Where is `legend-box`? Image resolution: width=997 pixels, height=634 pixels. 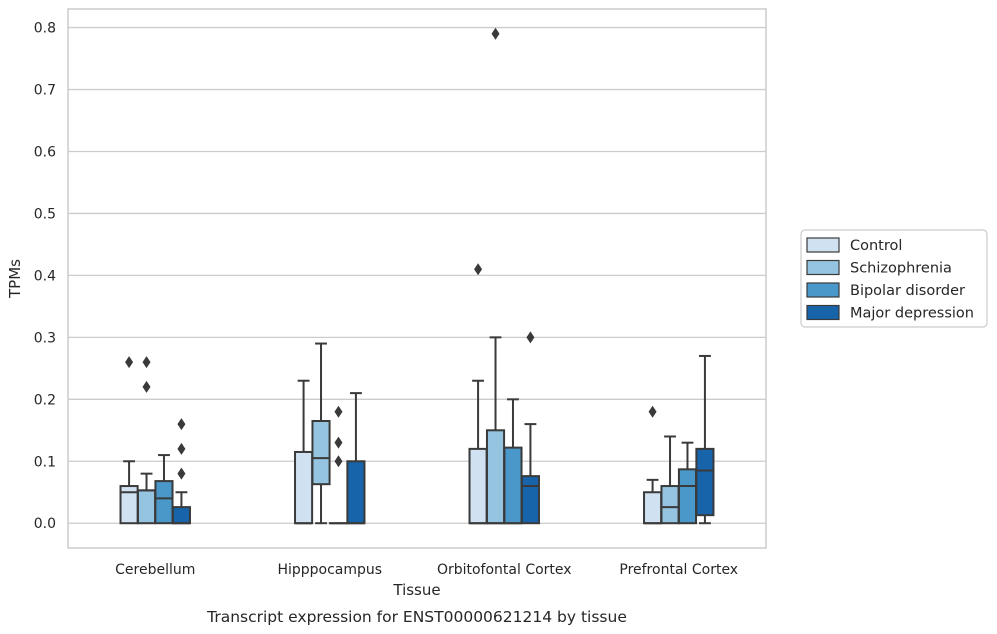 legend-box is located at coordinates (894, 278).